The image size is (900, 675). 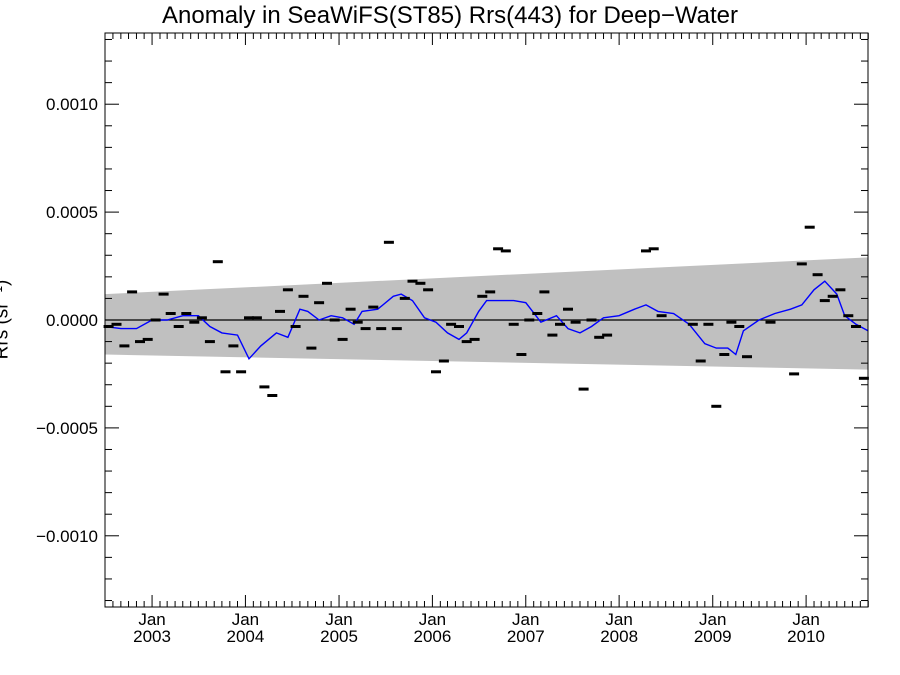 I want to click on x-tick-year-label: 2003, so click(x=152, y=636).